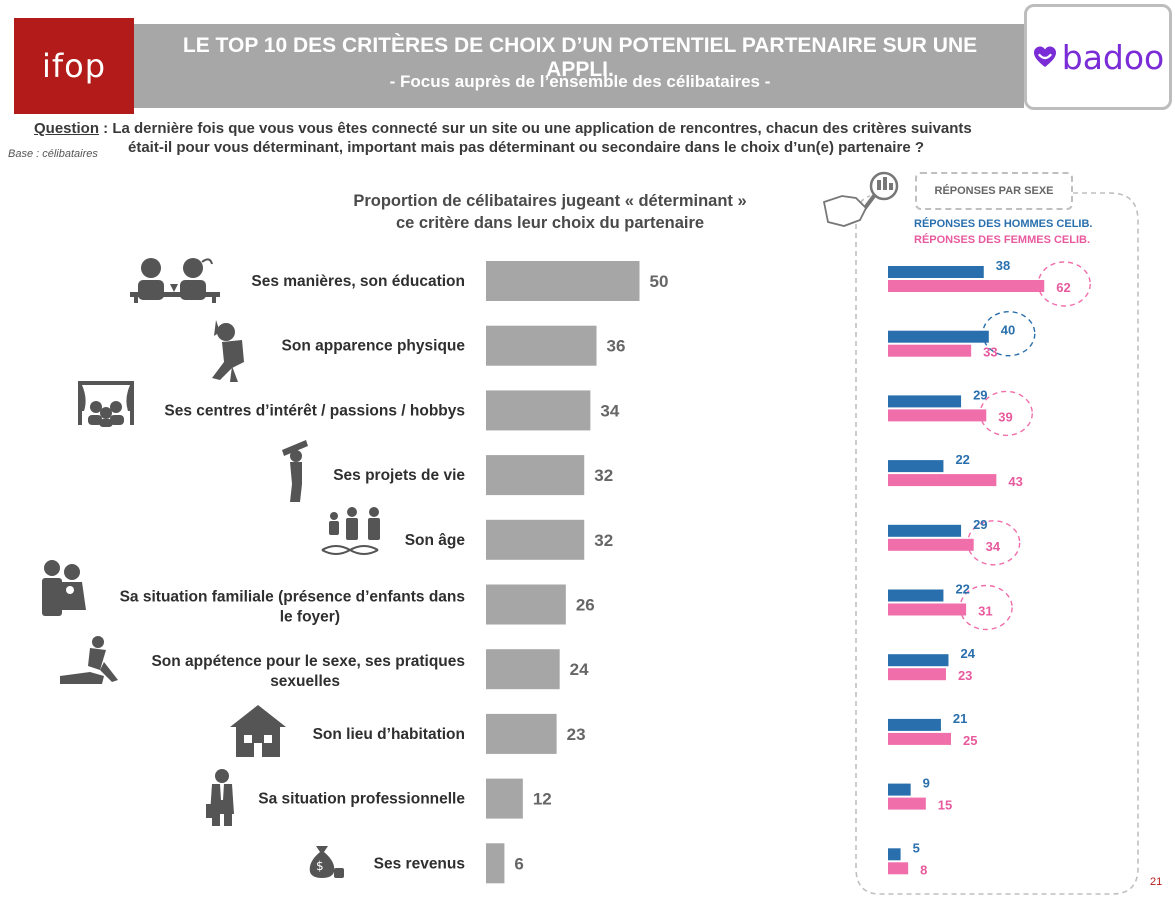  Describe the element at coordinates (579, 669) in the screenshot. I see `main-value-label: 24` at that location.